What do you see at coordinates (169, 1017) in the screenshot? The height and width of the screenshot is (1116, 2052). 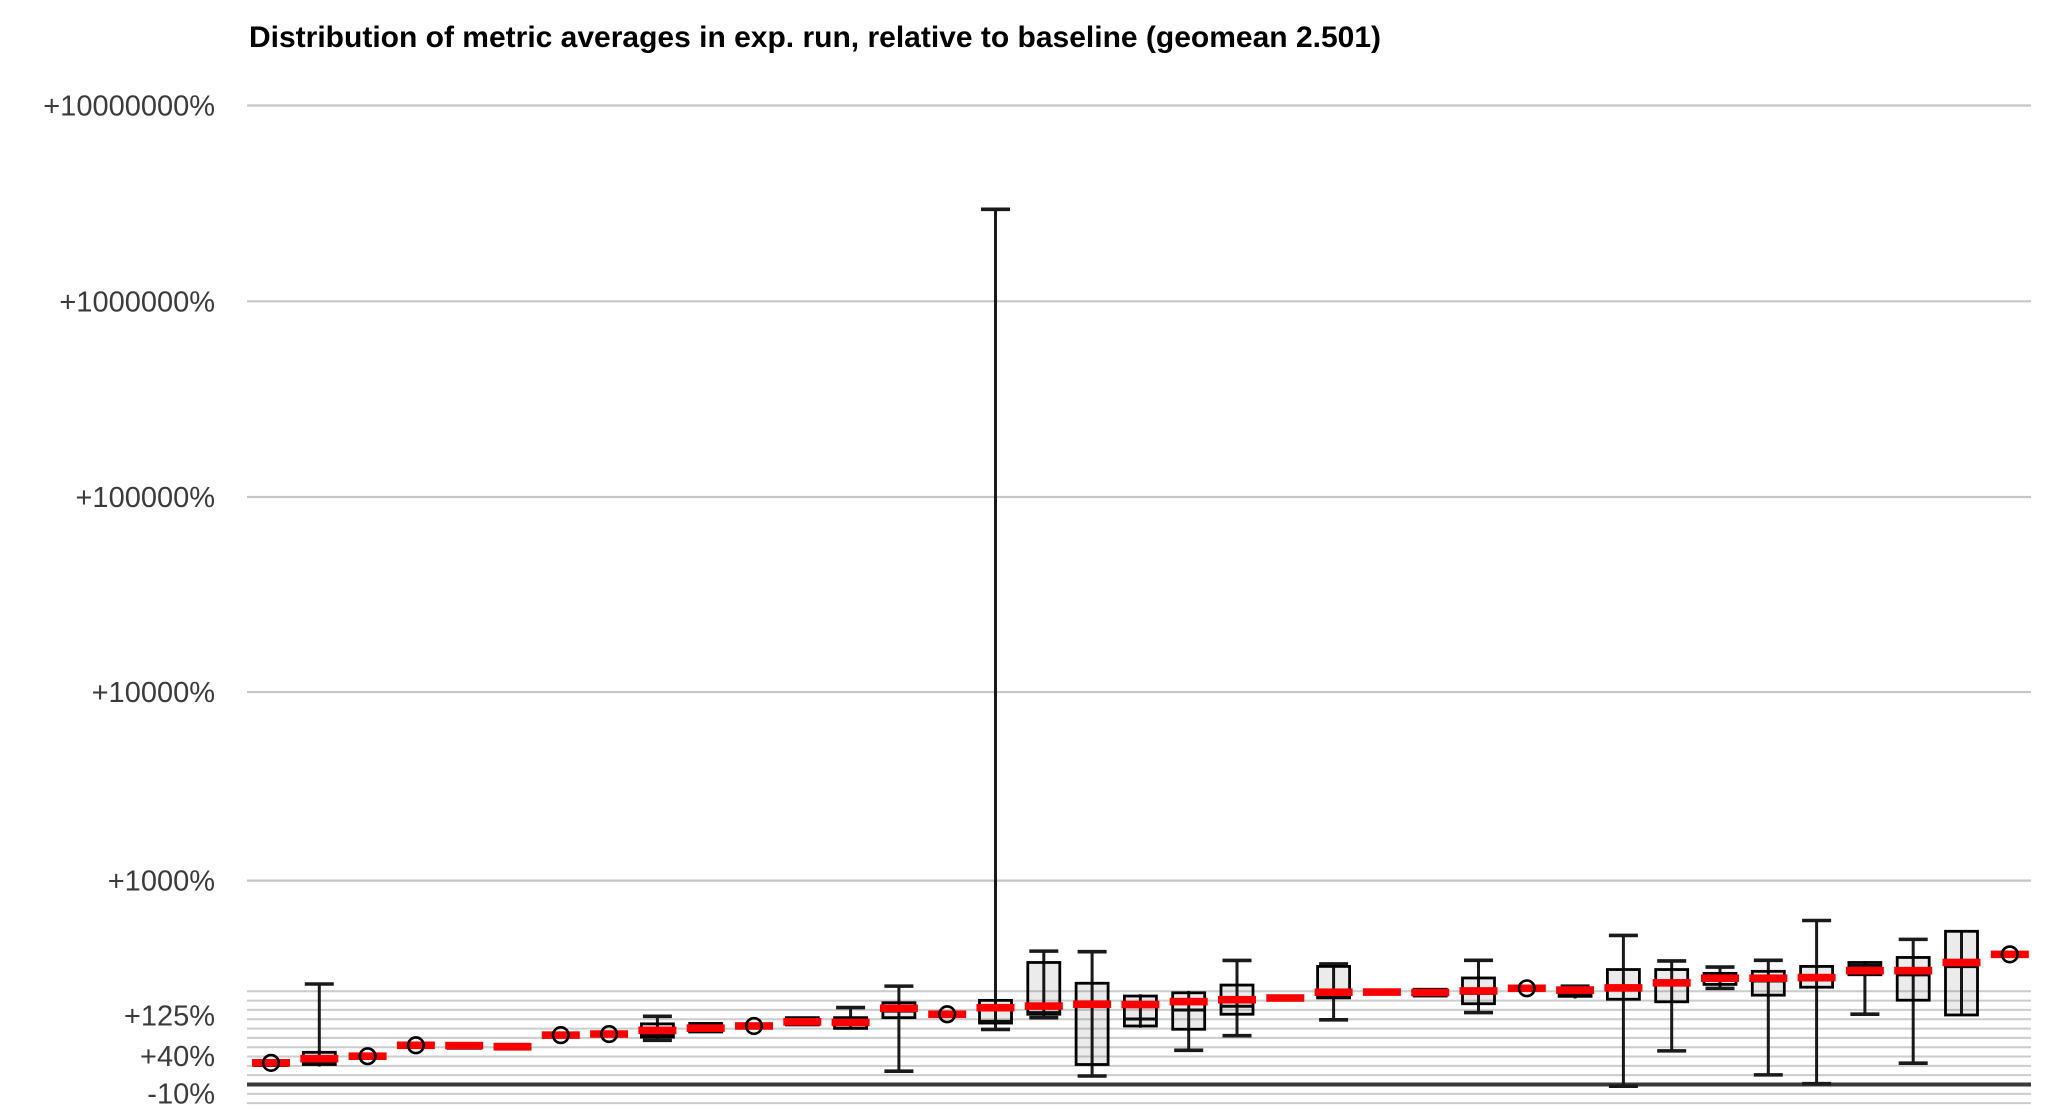 I see `y-tick-label: +125%` at bounding box center [169, 1017].